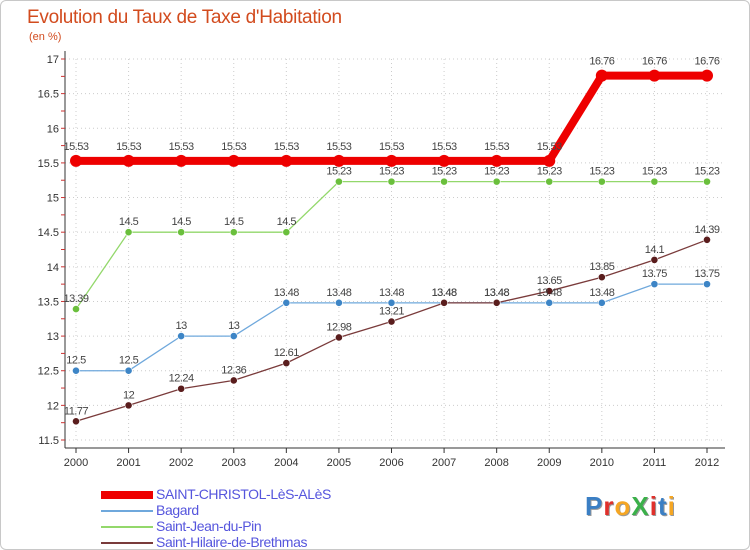 This screenshot has width=750, height=550. What do you see at coordinates (53, 337) in the screenshot?
I see `y-tick-label: 13` at bounding box center [53, 337].